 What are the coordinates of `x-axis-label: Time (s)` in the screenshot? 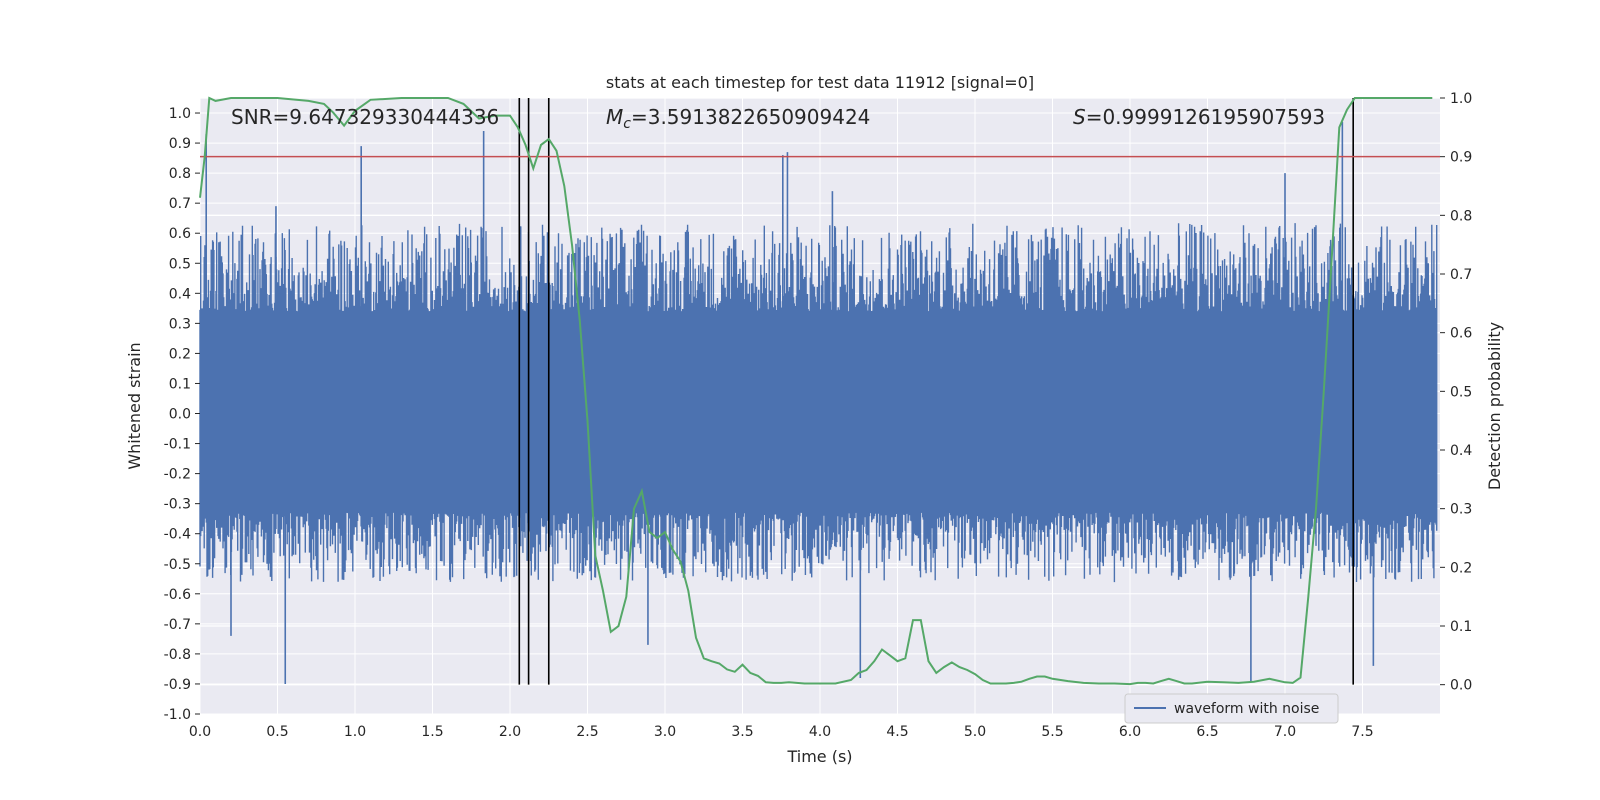 It's located at (819, 756).